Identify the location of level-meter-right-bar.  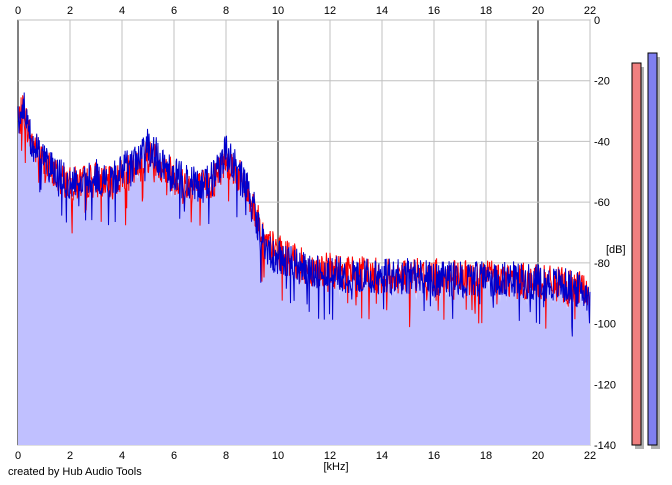
(652, 249).